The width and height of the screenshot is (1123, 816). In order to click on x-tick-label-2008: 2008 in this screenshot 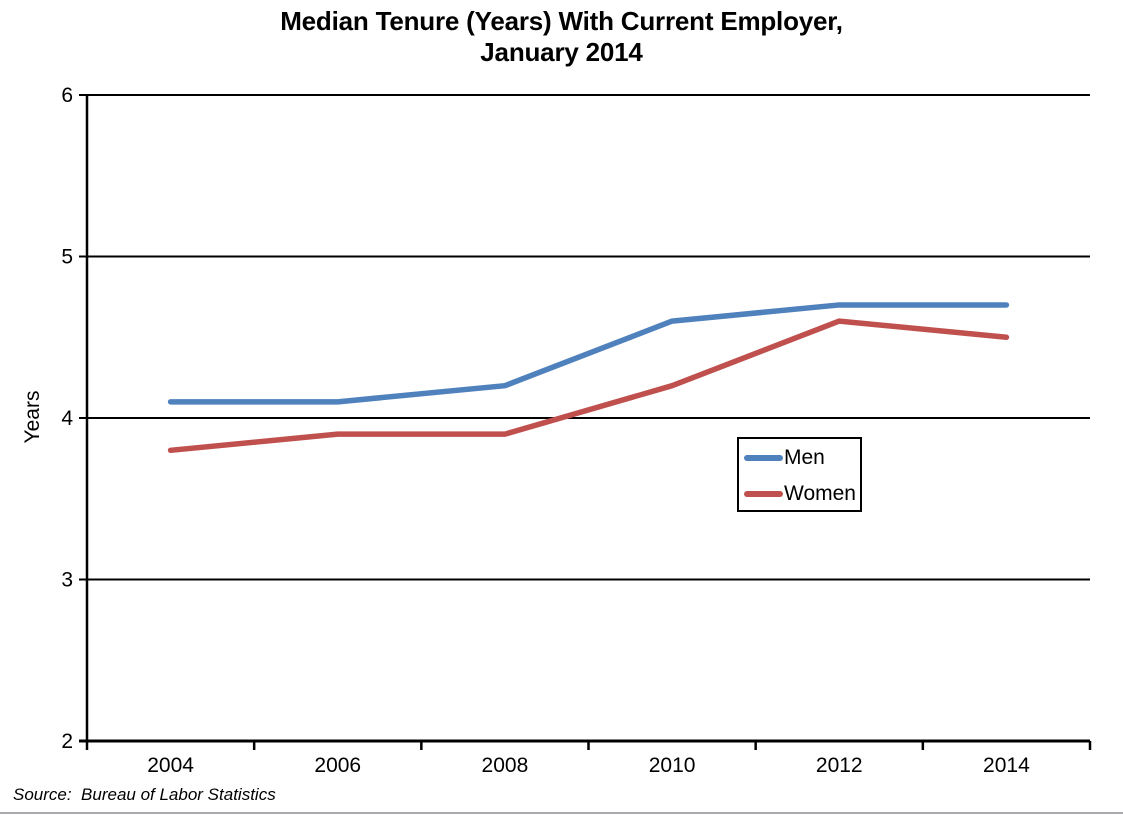, I will do `click(505, 765)`.